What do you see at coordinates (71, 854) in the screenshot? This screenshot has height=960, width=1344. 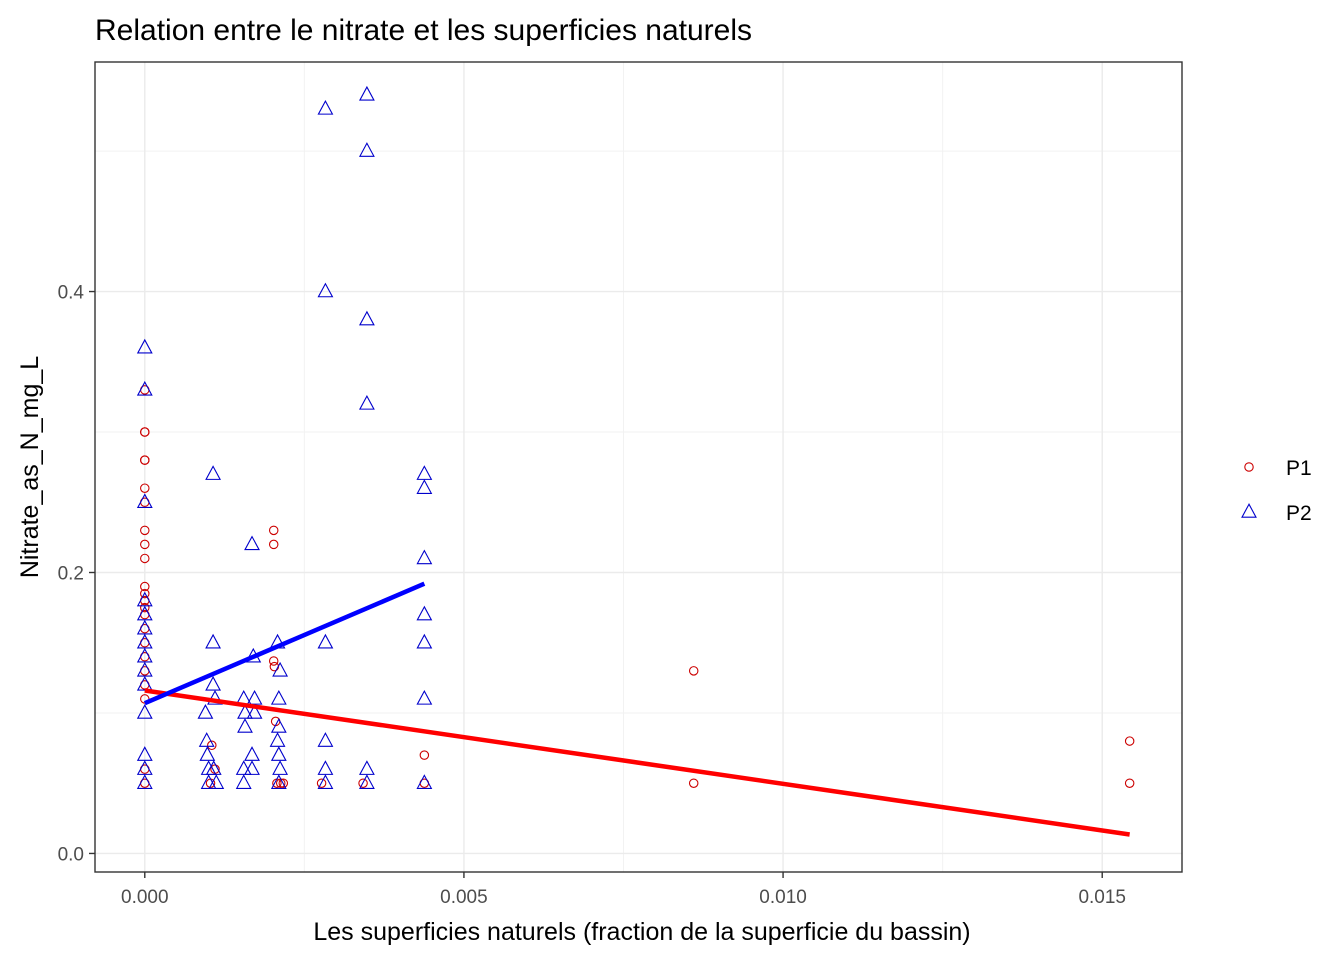 I see `y-tick-label: 0.0` at bounding box center [71, 854].